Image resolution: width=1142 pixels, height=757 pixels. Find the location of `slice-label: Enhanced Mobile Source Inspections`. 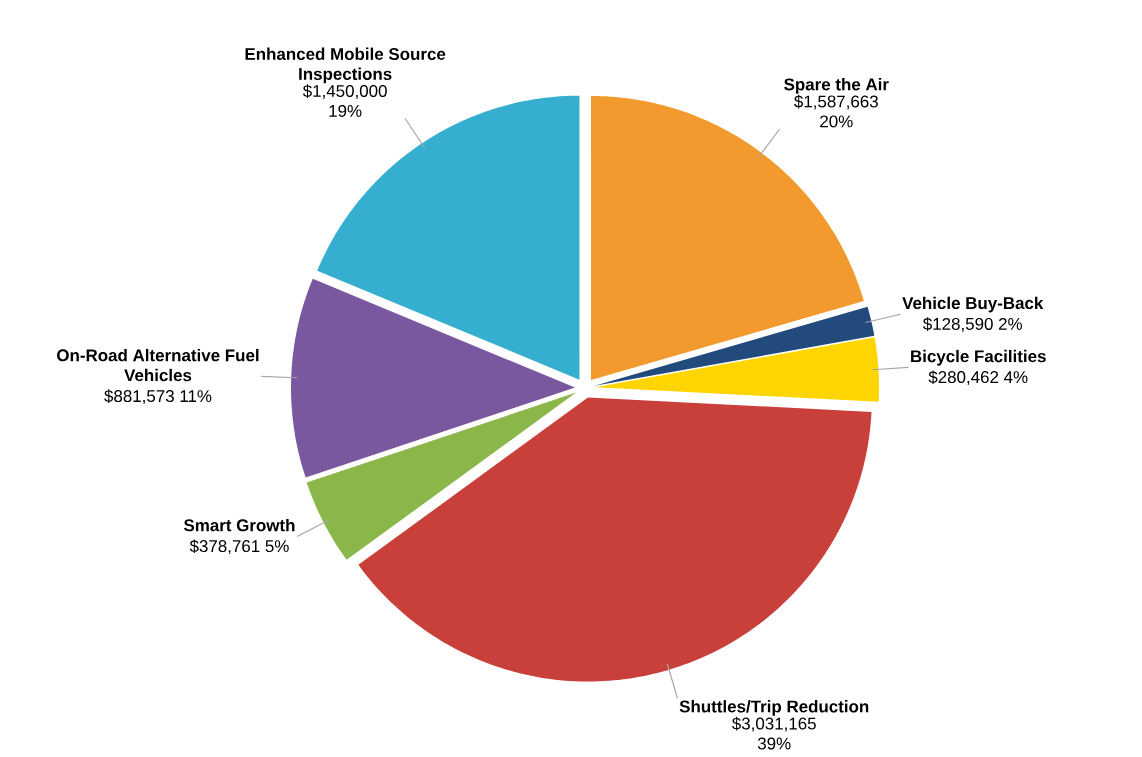

slice-label: Enhanced Mobile Source Inspections is located at coordinates (345, 65).